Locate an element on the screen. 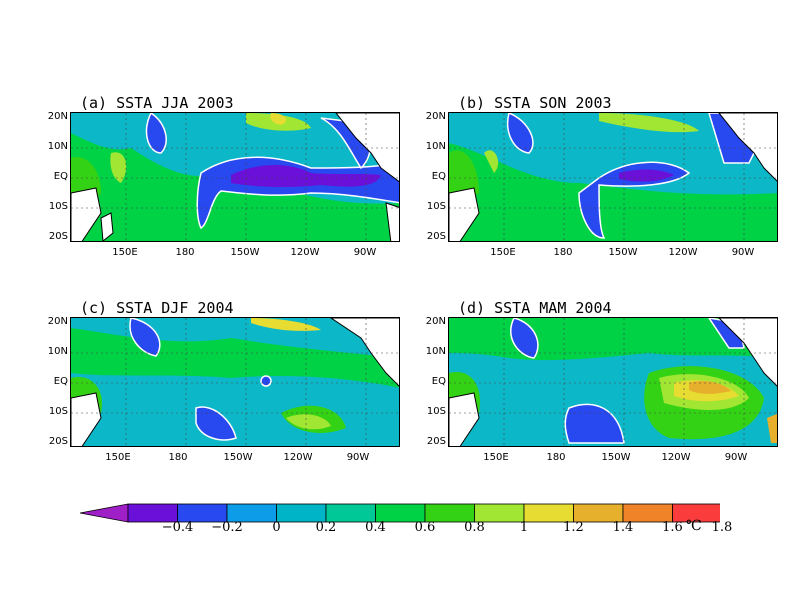 The width and height of the screenshot is (800, 600). panel-title: (c) SSTA DJF 2004 is located at coordinates (157, 308).